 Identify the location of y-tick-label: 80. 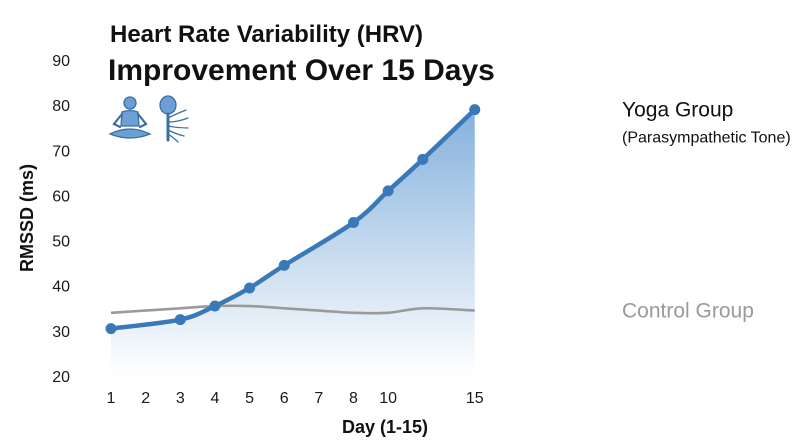
(61, 106).